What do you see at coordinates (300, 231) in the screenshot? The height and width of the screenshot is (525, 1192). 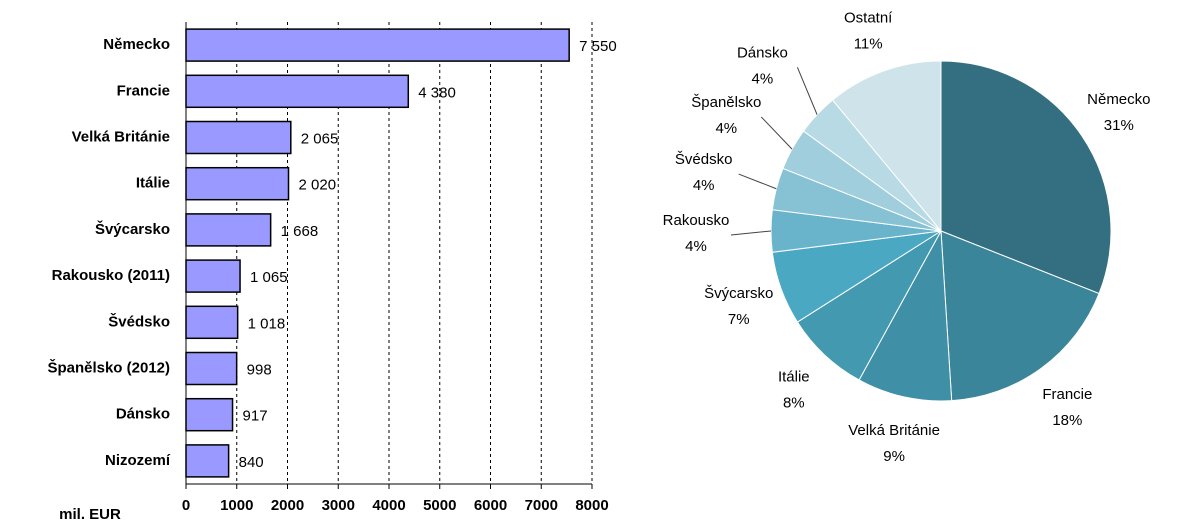 I see `value-label: 1 668` at bounding box center [300, 231].